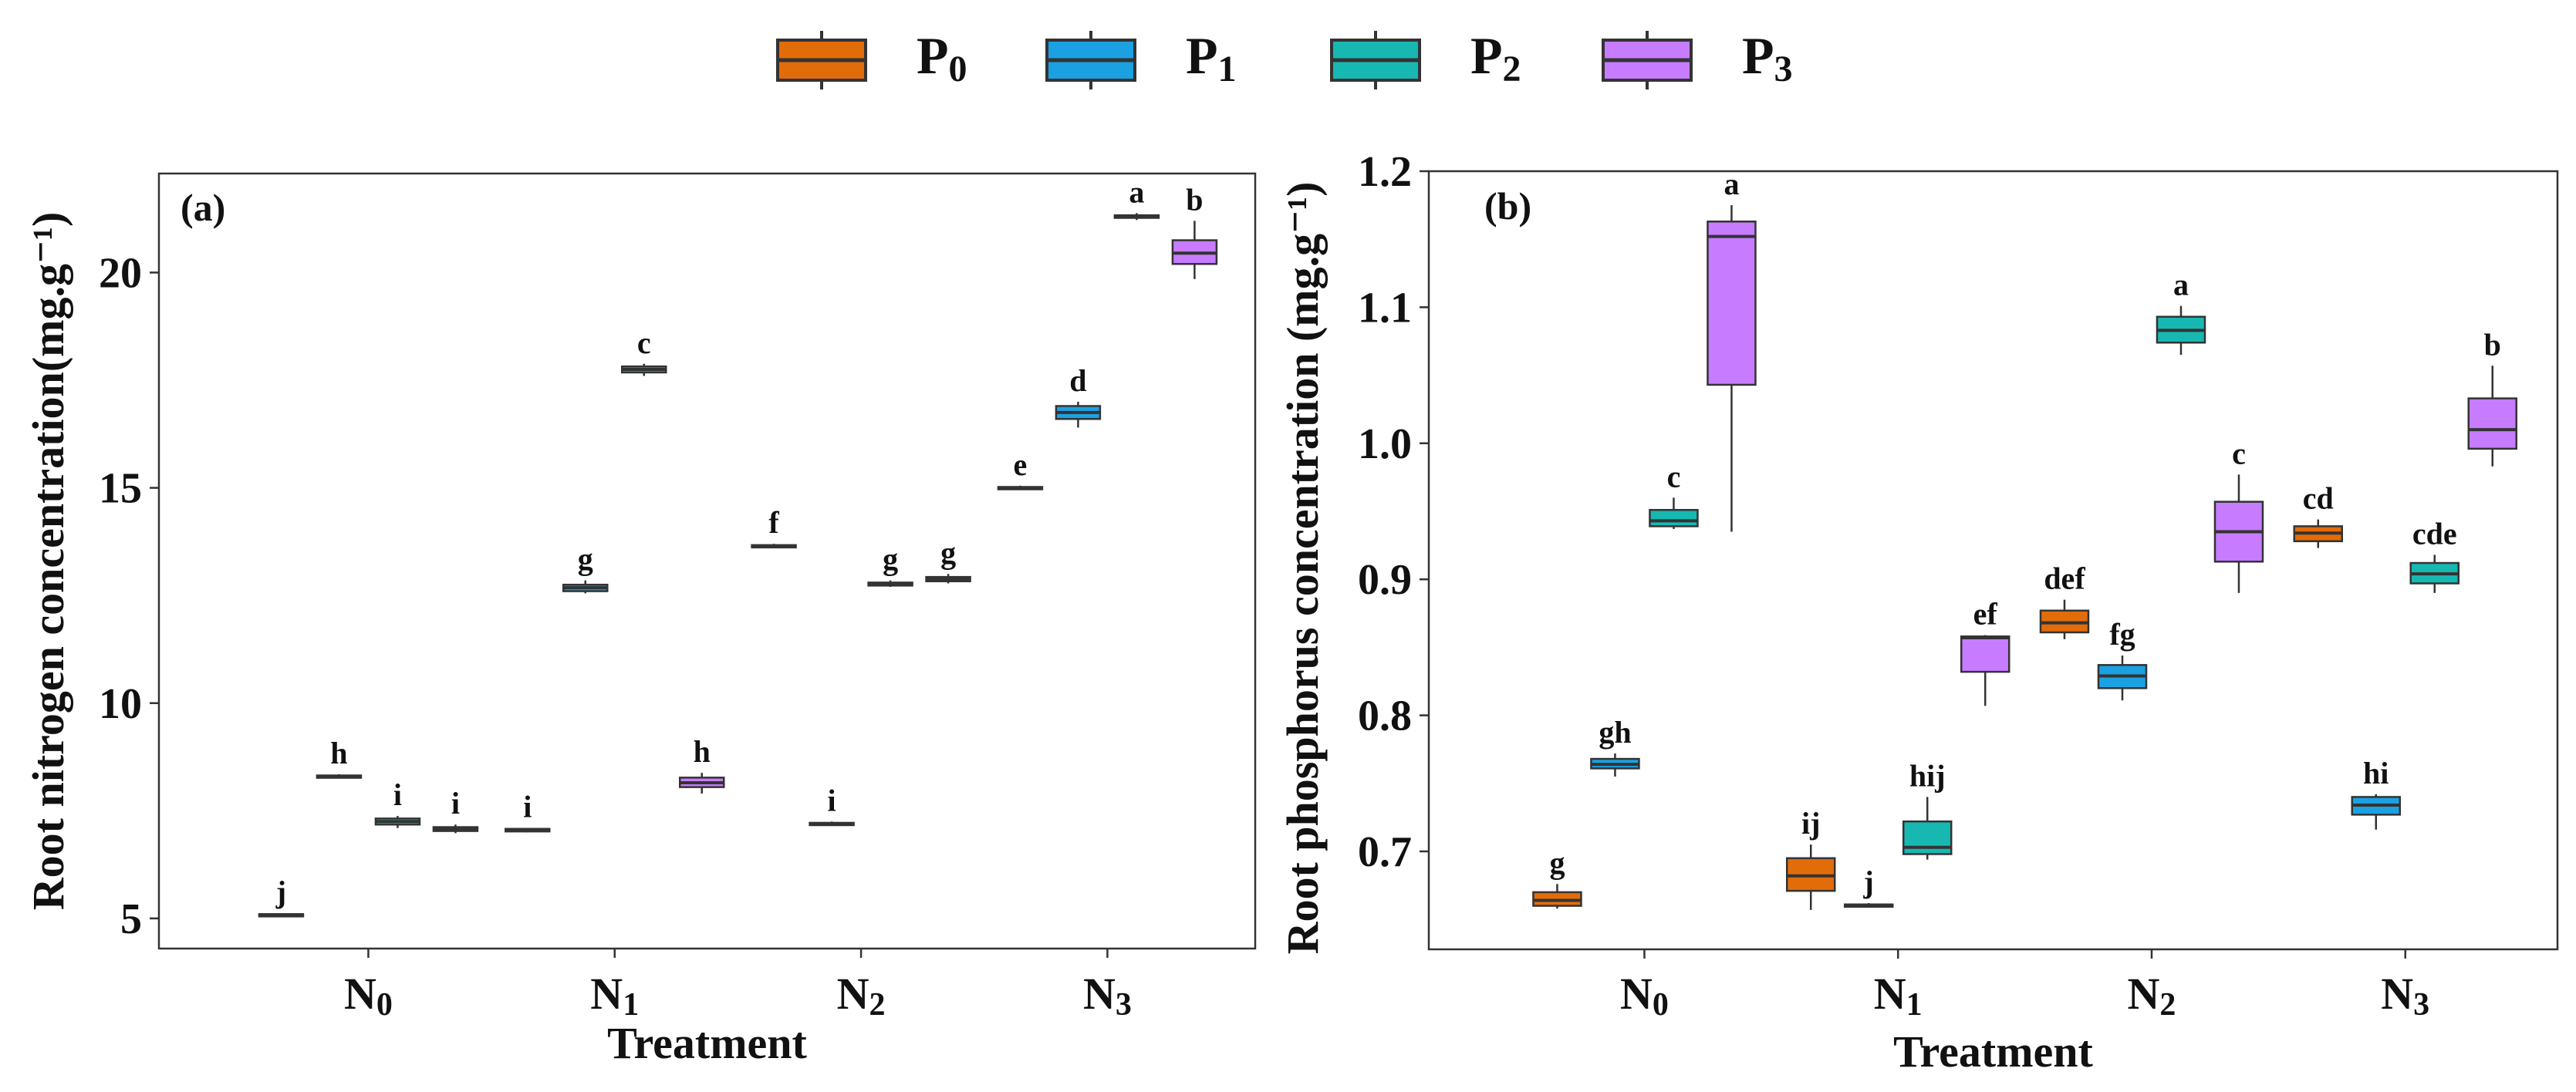 The width and height of the screenshot is (2576, 1092). What do you see at coordinates (1986, 615) in the screenshot?
I see `significance-label: ef` at bounding box center [1986, 615].